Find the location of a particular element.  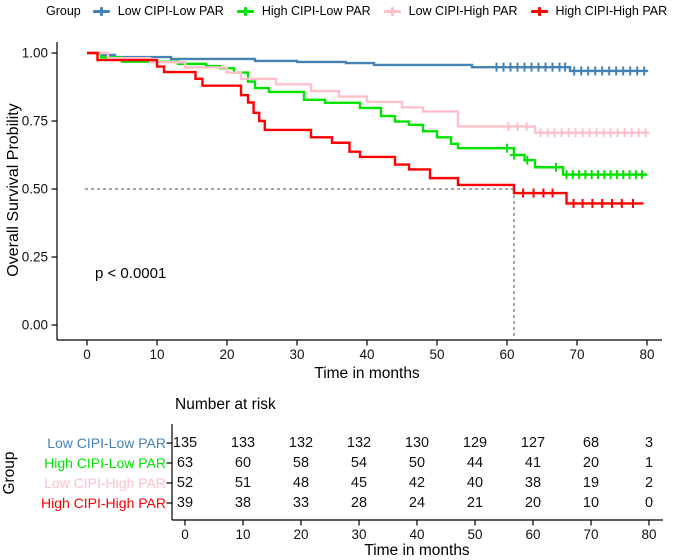

risk-cell: 1 is located at coordinates (649, 463).